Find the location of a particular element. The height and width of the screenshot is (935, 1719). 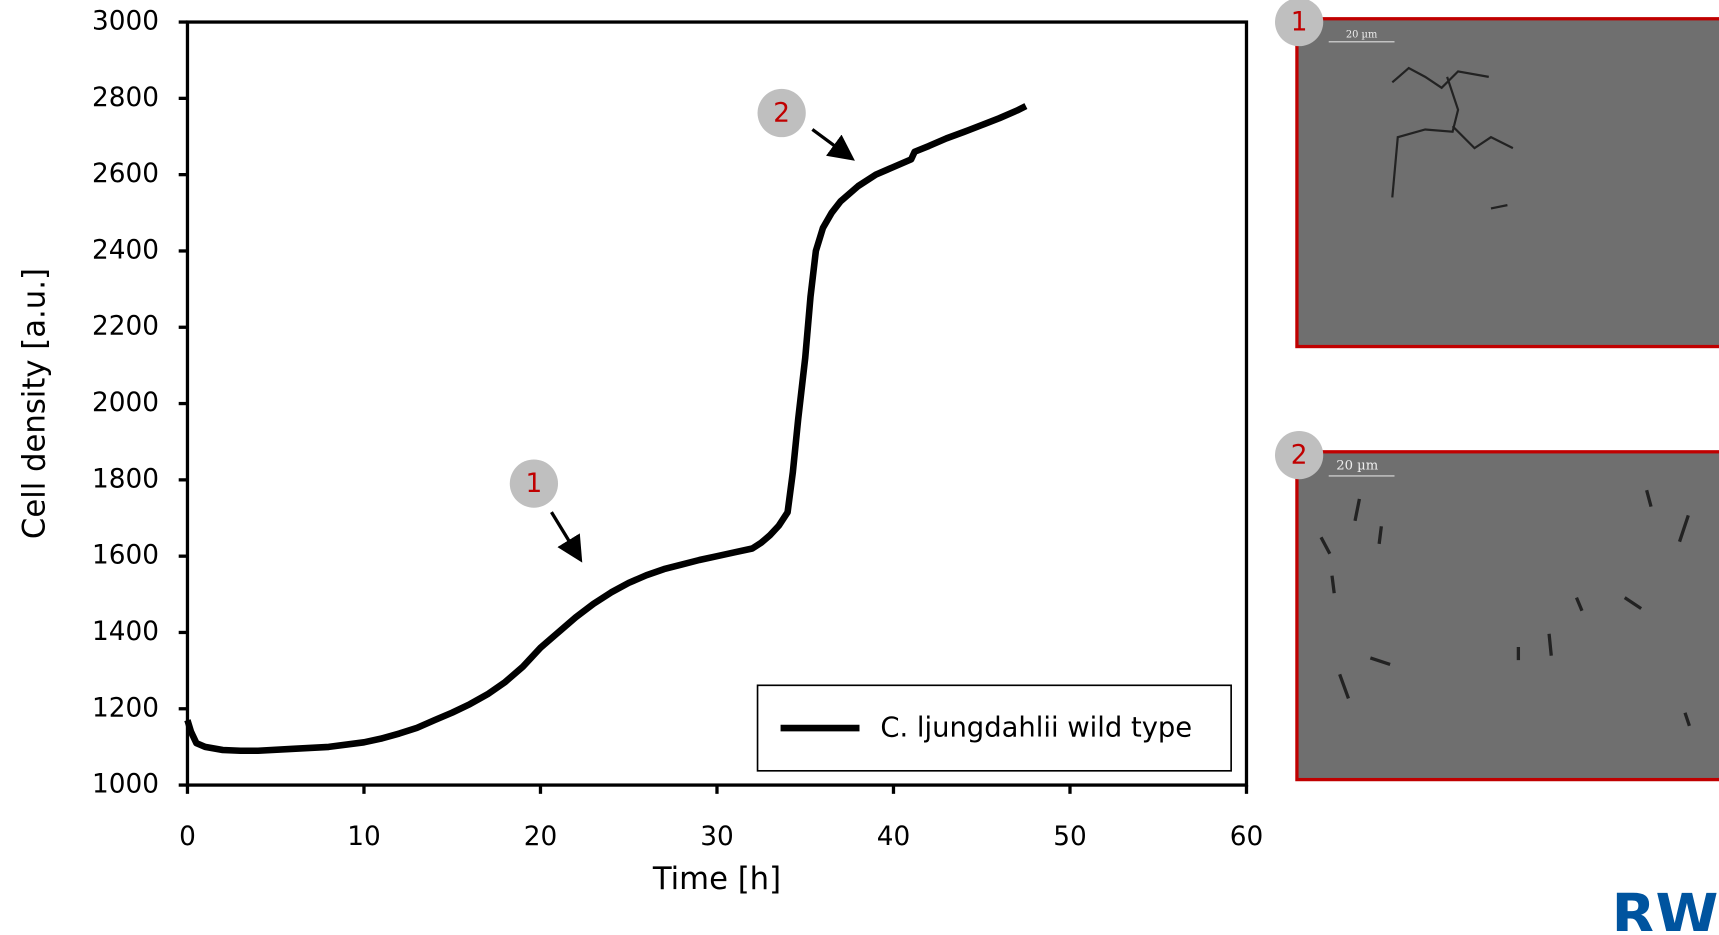

x-tick-label: 20 is located at coordinates (540, 837).